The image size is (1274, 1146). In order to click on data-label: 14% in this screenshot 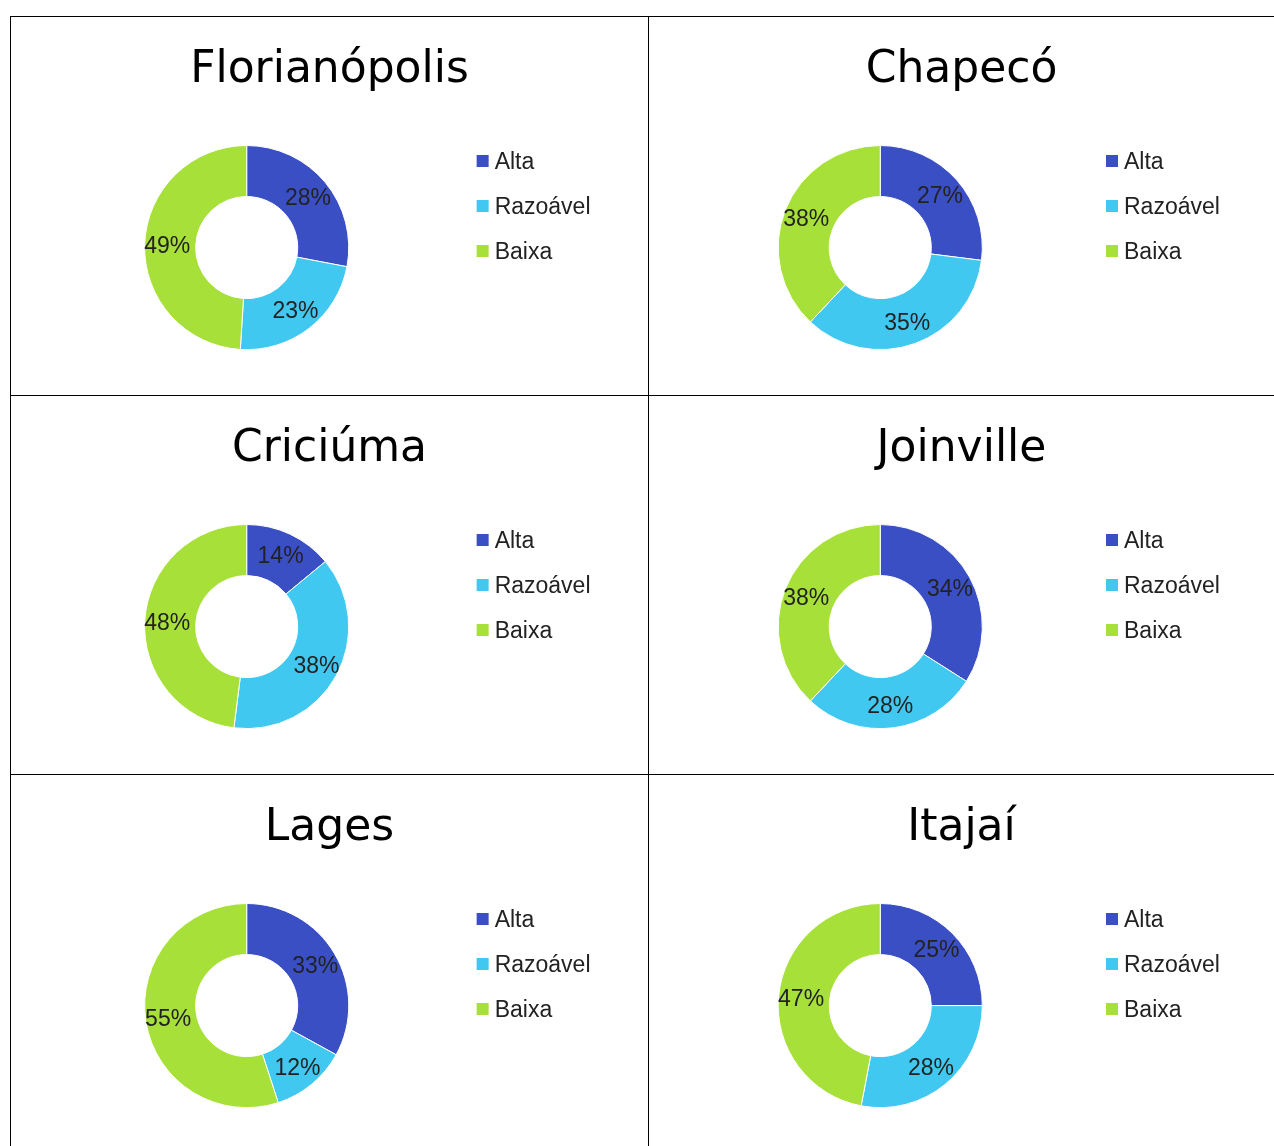, I will do `click(280, 554)`.